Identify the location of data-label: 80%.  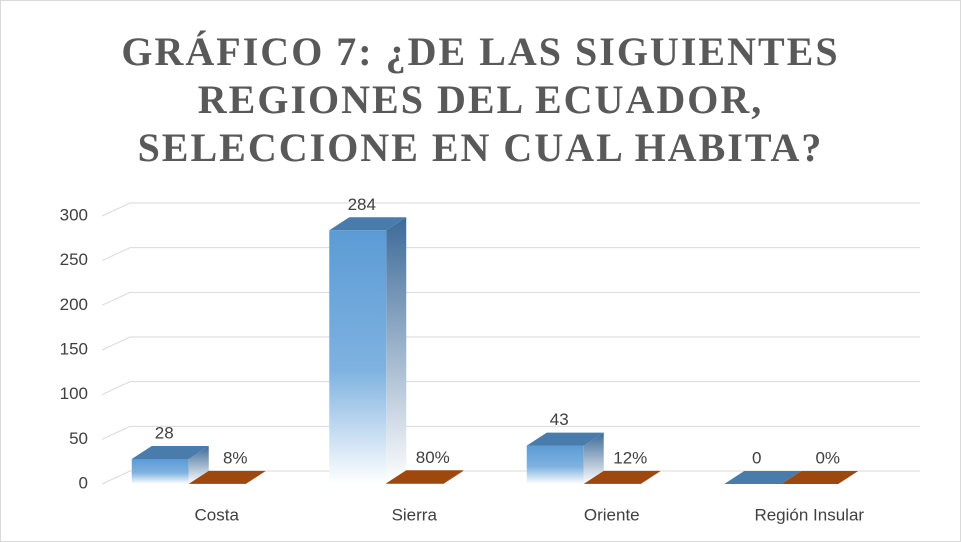
(433, 457).